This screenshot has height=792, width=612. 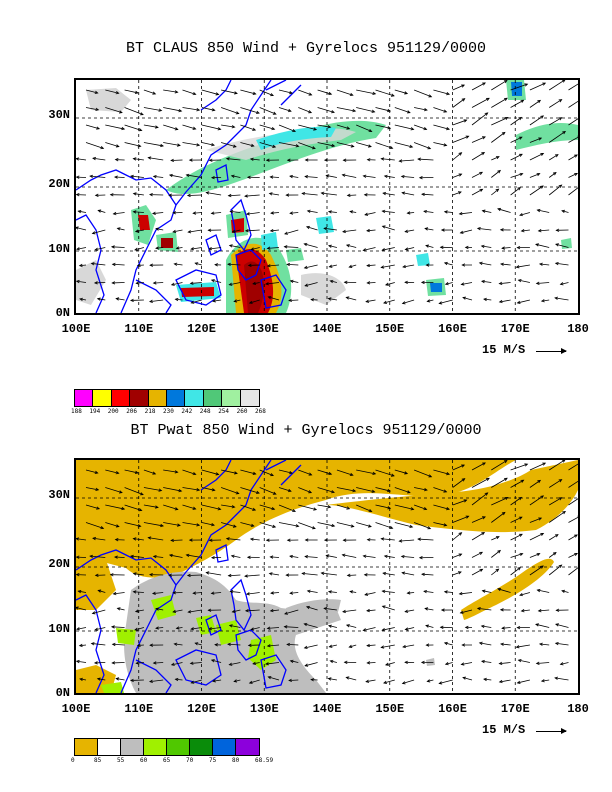 I want to click on panel2-colorbar, so click(x=167, y=747).